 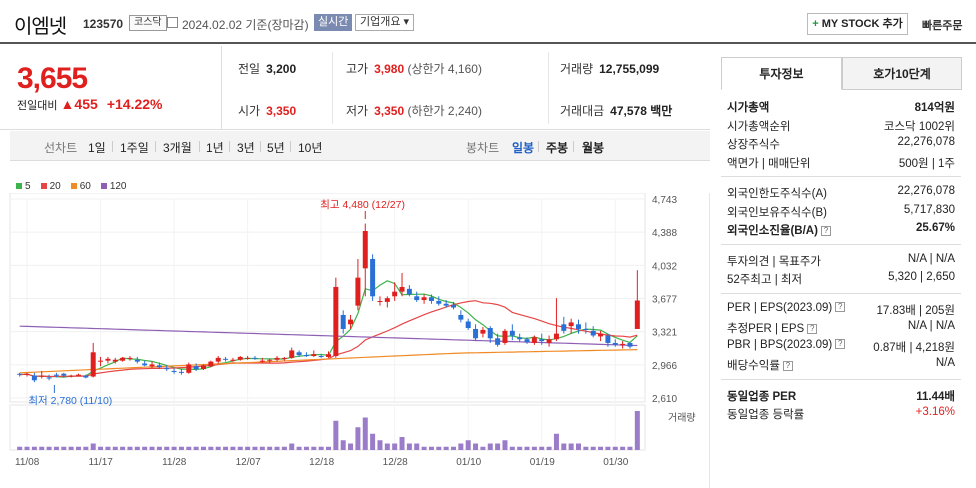 I want to click on tab-orderbook: 호가10단계, so click(x=902, y=73).